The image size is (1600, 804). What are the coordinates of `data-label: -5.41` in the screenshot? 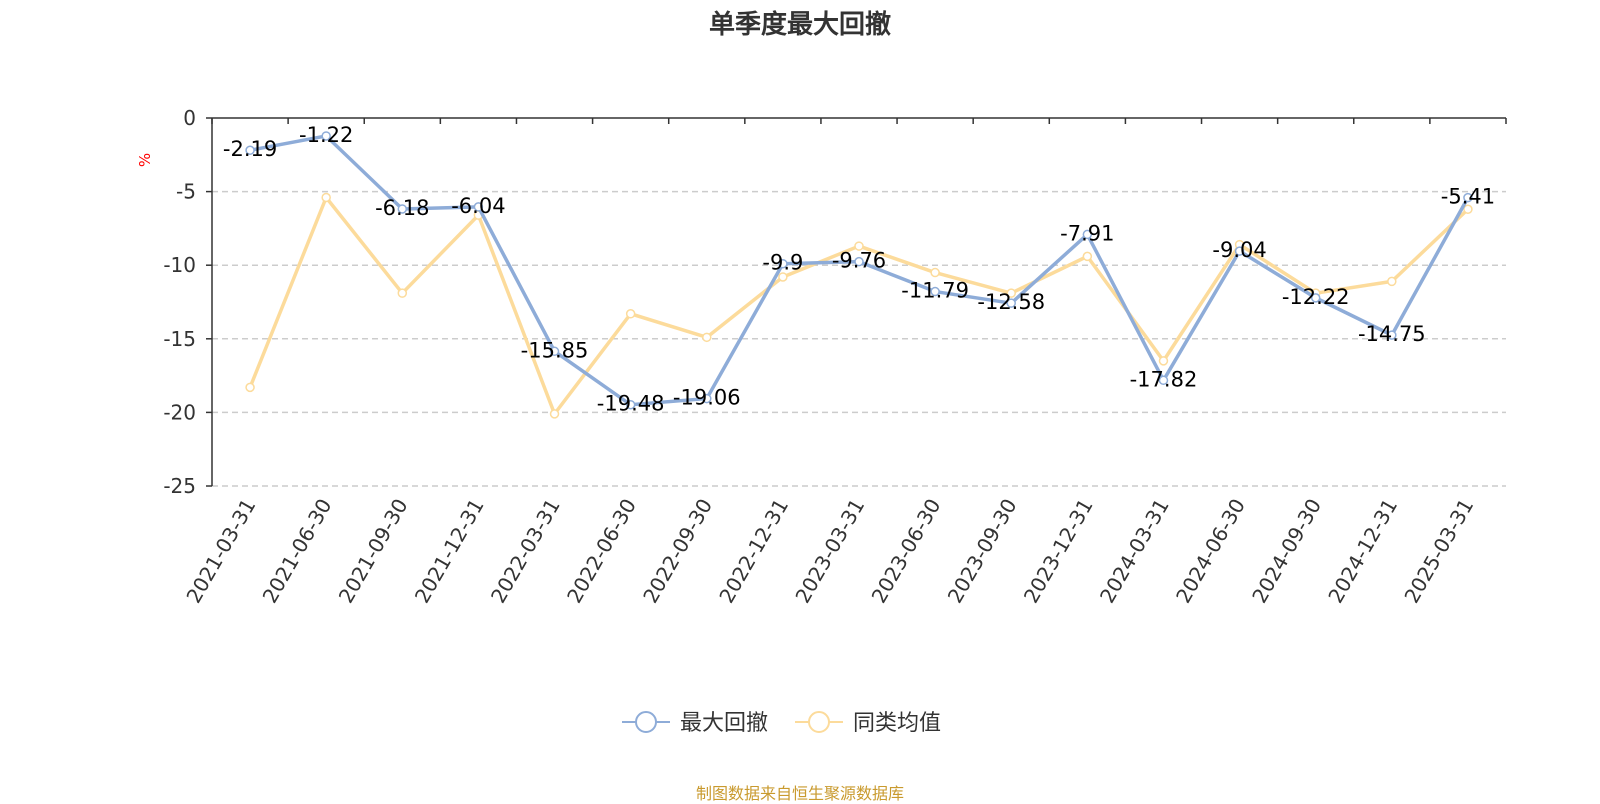 It's located at (1468, 197).